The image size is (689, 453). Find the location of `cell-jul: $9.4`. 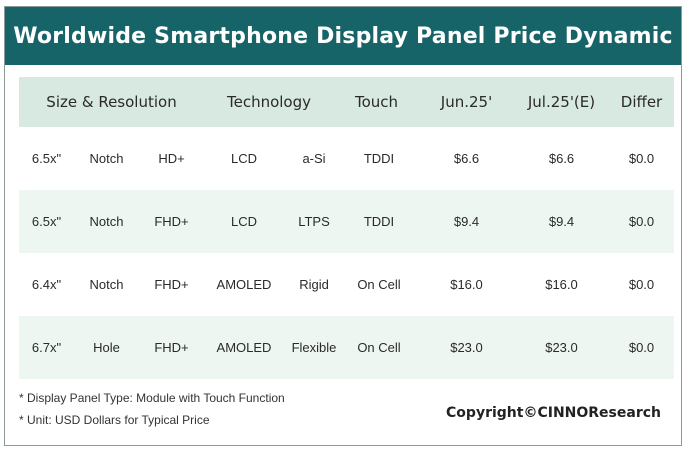

cell-jul: $9.4 is located at coordinates (561, 221).